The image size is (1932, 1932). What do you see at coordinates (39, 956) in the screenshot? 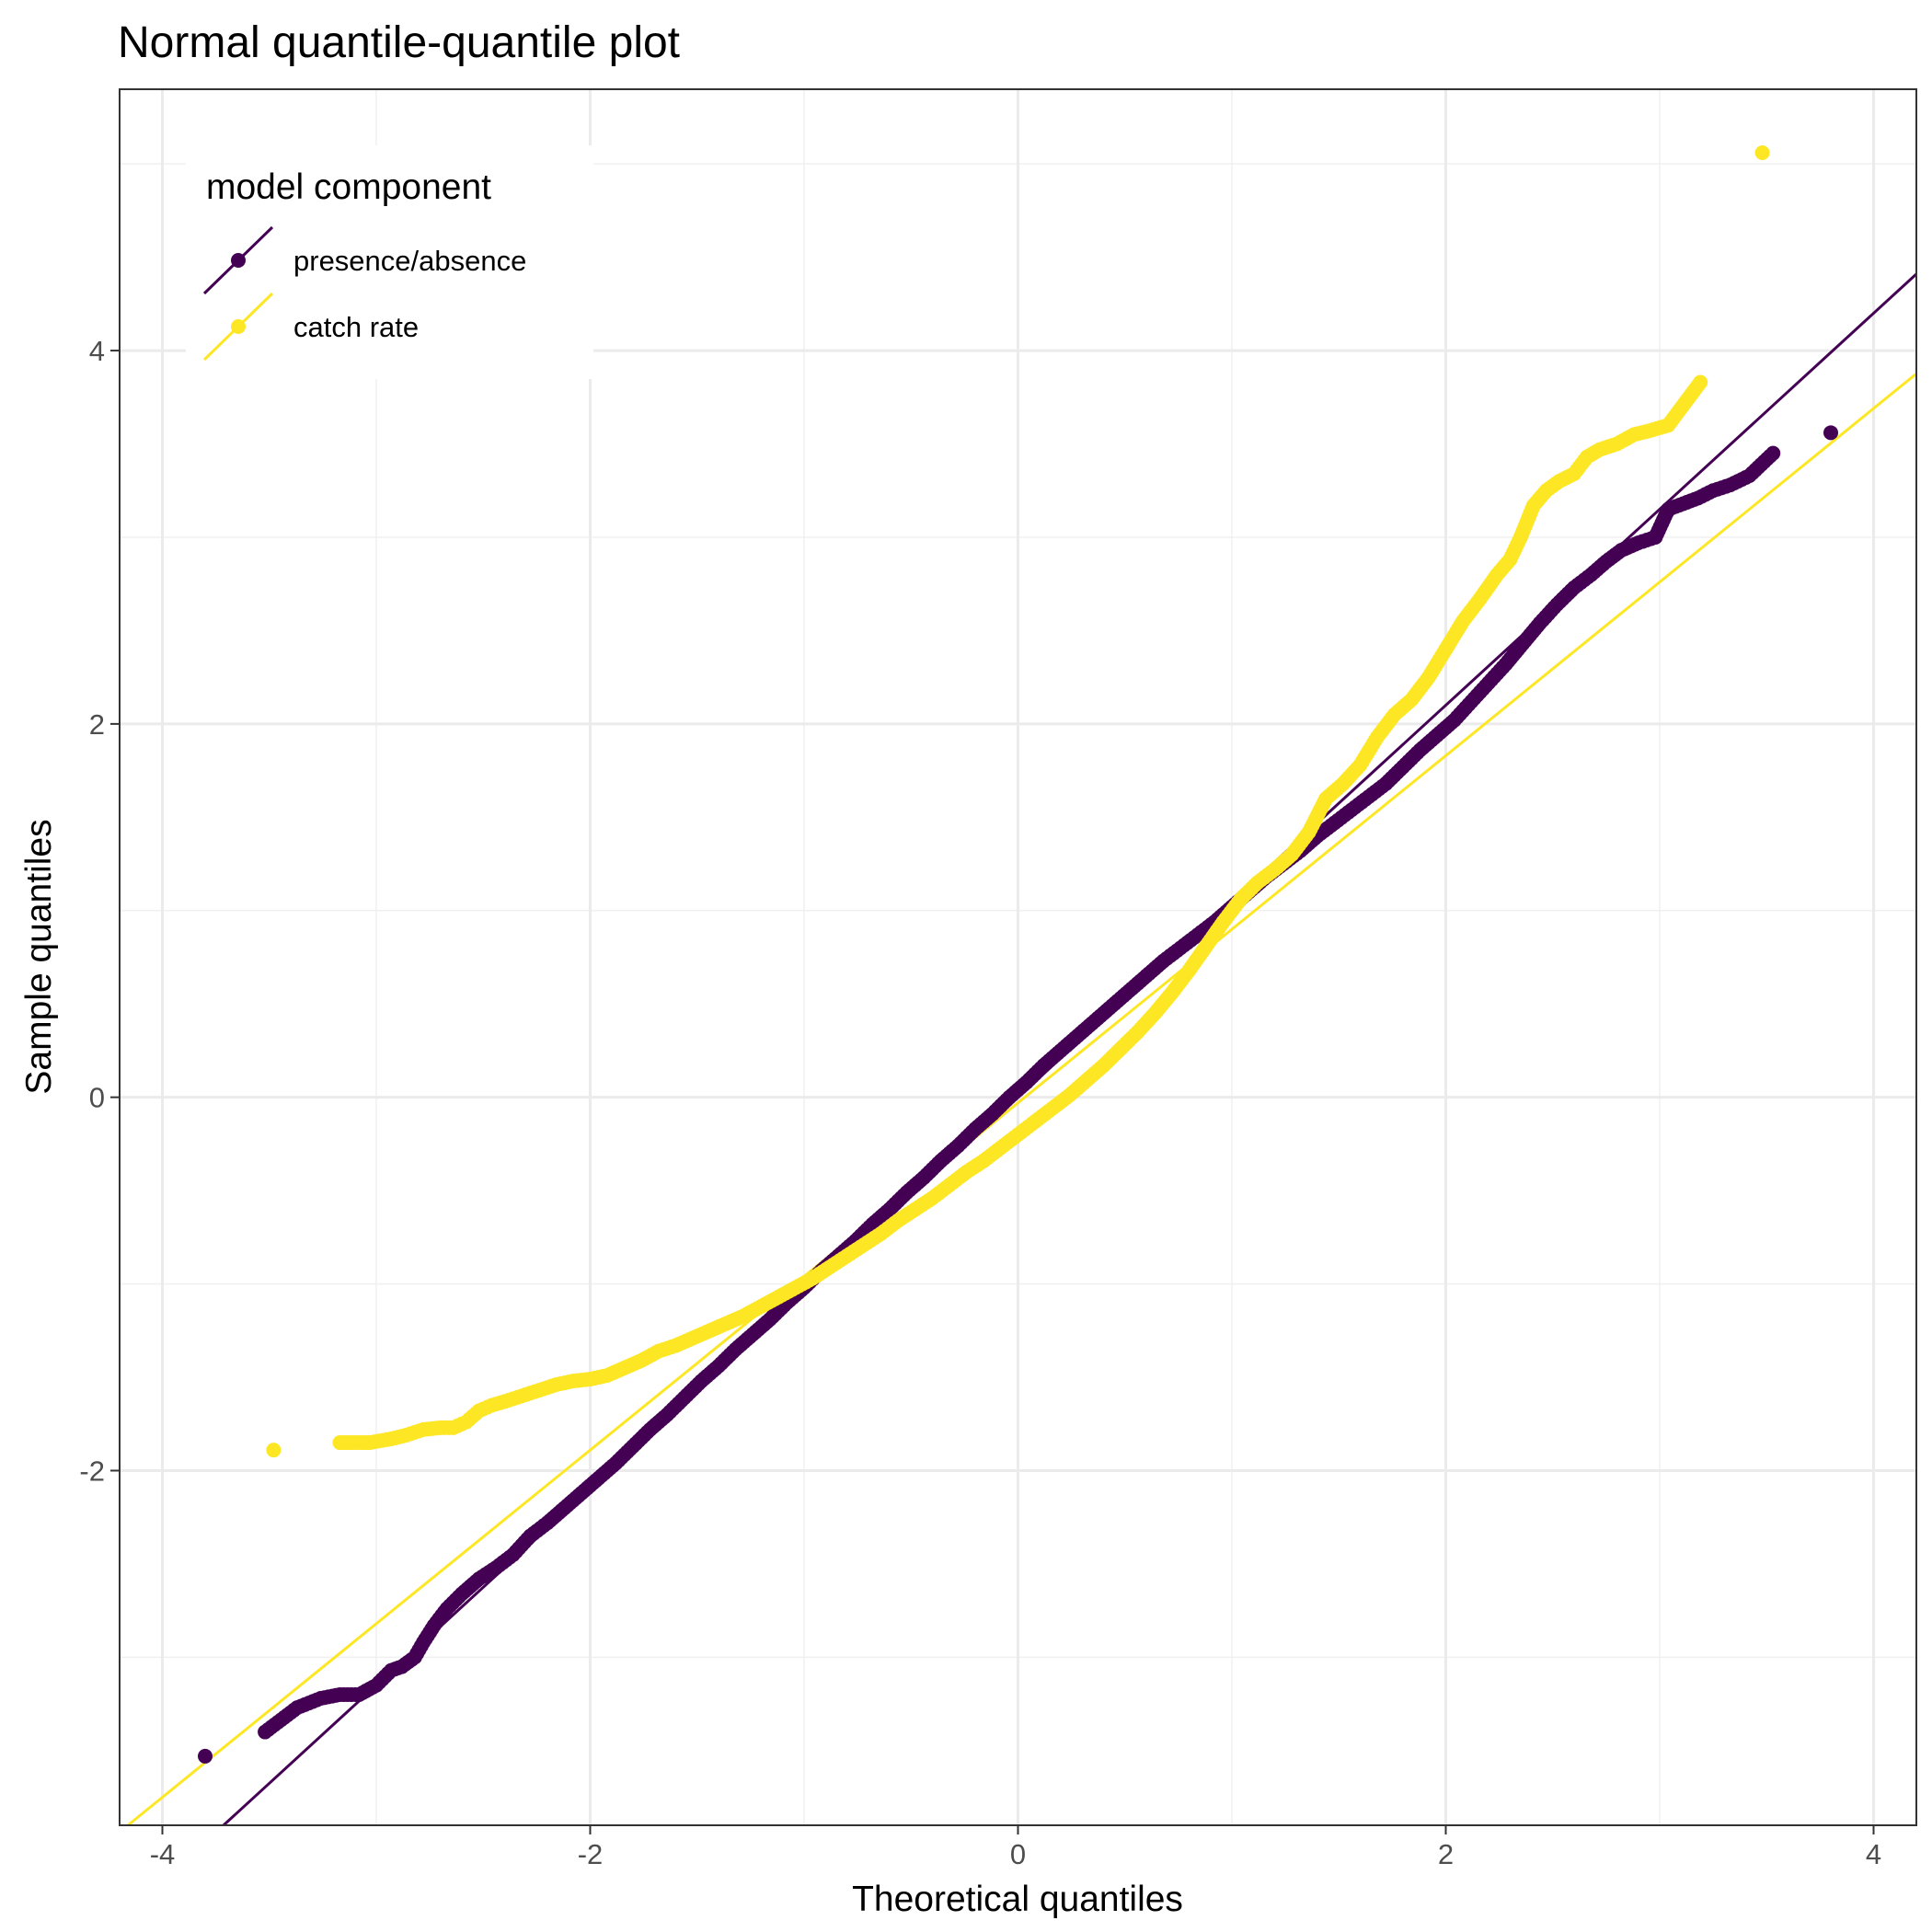
I see `y-axis-title: Sample quantiles` at bounding box center [39, 956].